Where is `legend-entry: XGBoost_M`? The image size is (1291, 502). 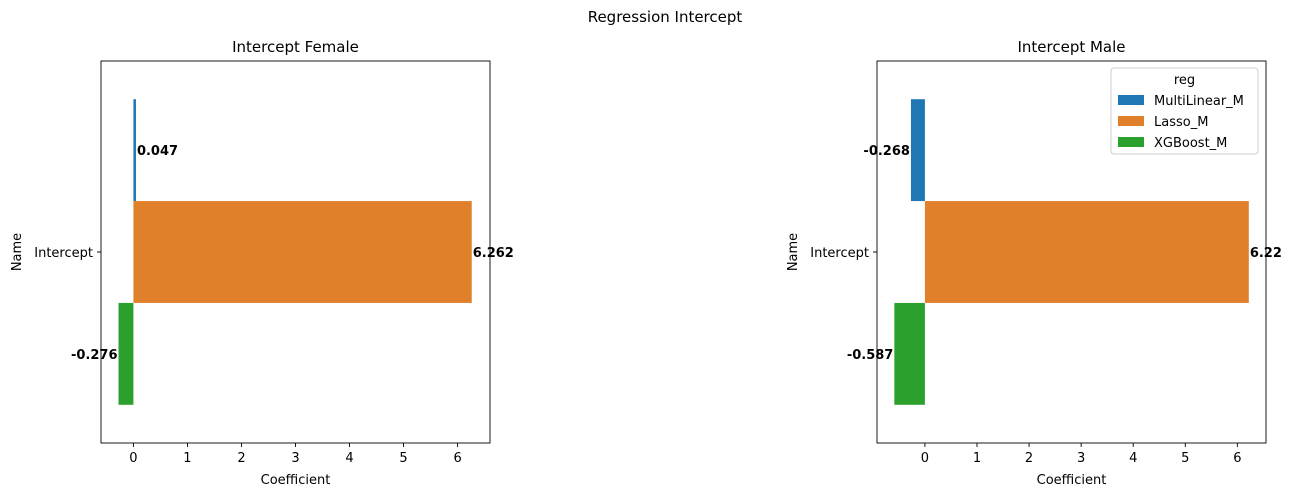 legend-entry: XGBoost_M is located at coordinates (1190, 143).